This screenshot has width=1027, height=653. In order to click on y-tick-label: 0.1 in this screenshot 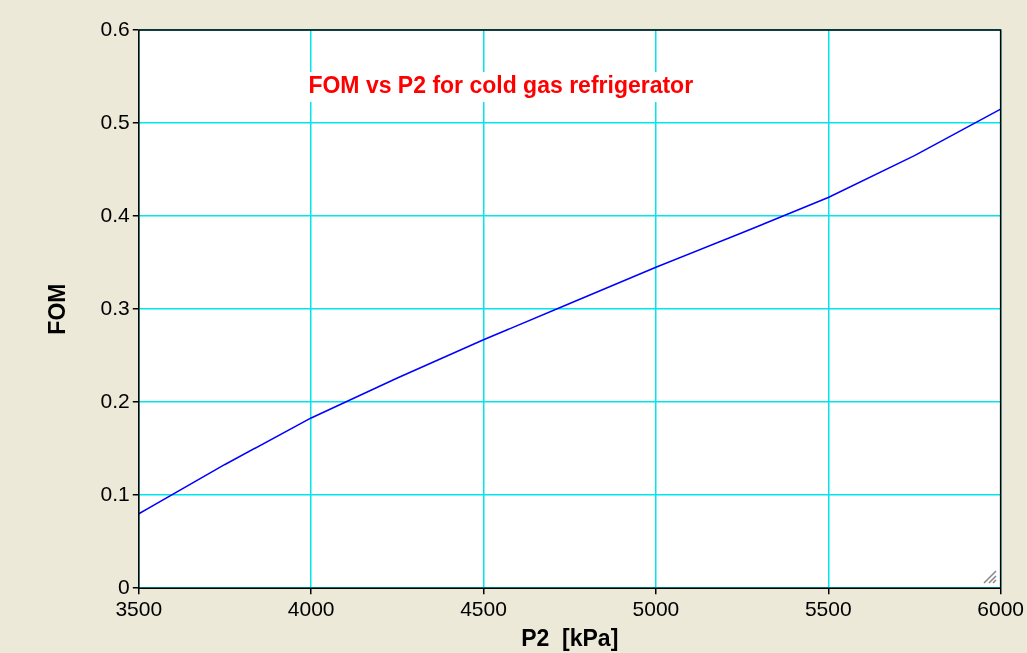, I will do `click(115, 493)`.